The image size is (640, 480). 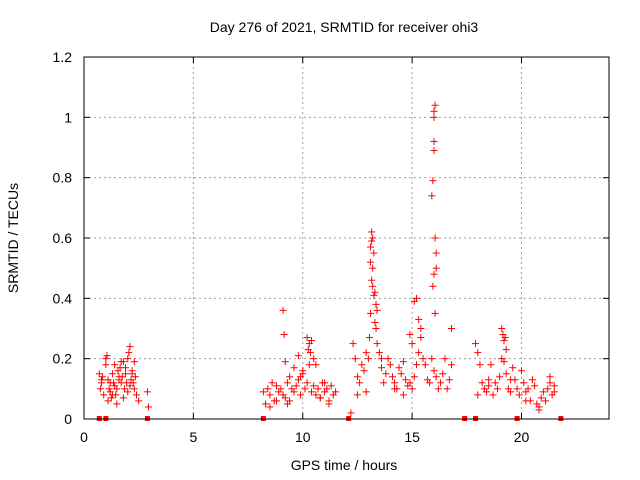 I want to click on y-axis-label: SRMTID / TECUs, so click(x=13, y=238).